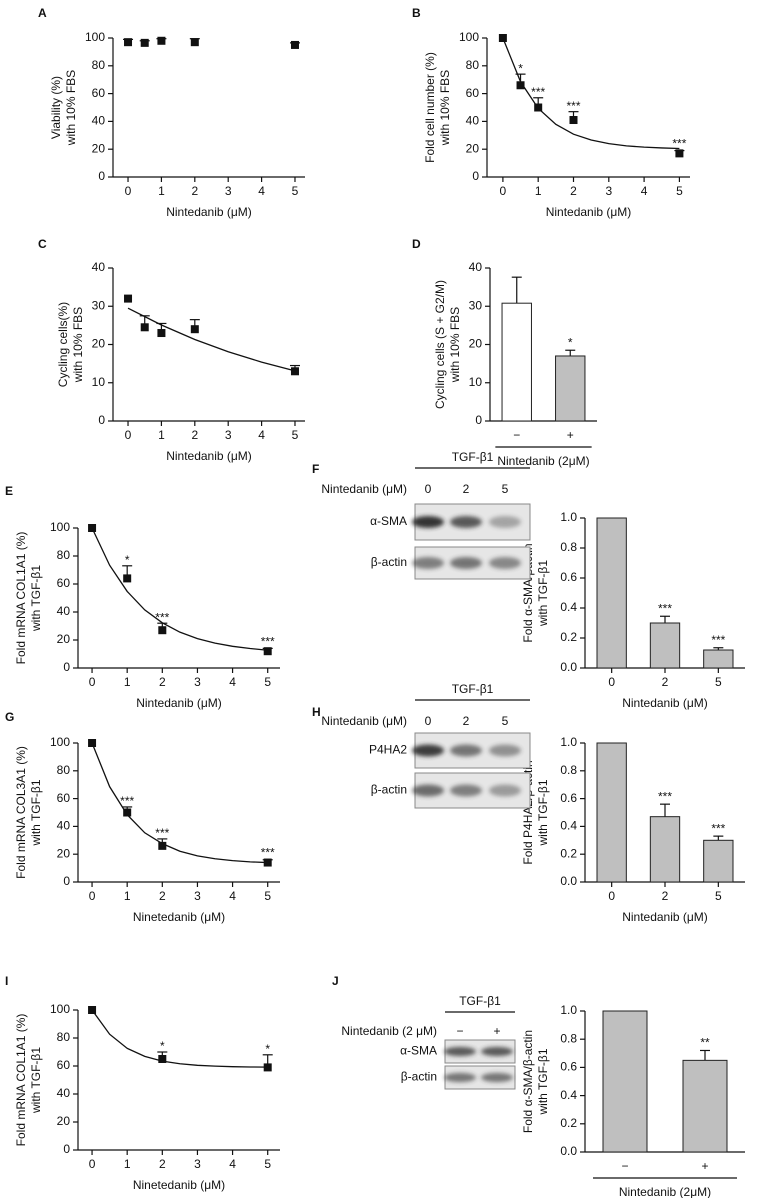 This screenshot has height=1198, width=770. What do you see at coordinates (428, 489) in the screenshot?
I see `lane-label: 0` at bounding box center [428, 489].